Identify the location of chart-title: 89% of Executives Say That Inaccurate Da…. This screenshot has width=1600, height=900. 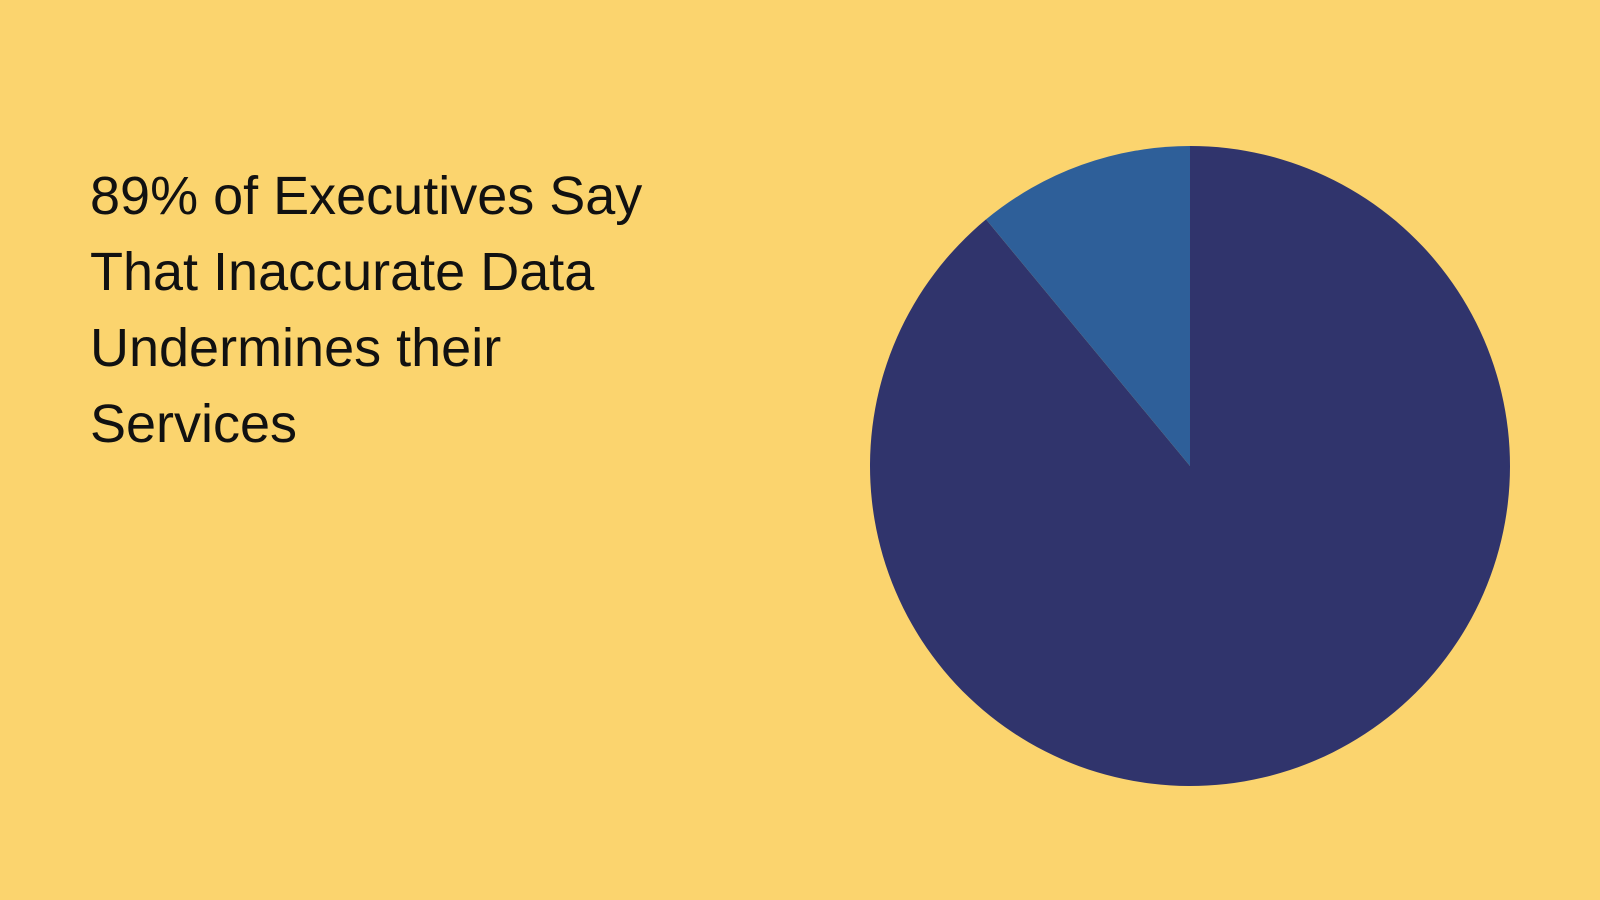
(366, 310).